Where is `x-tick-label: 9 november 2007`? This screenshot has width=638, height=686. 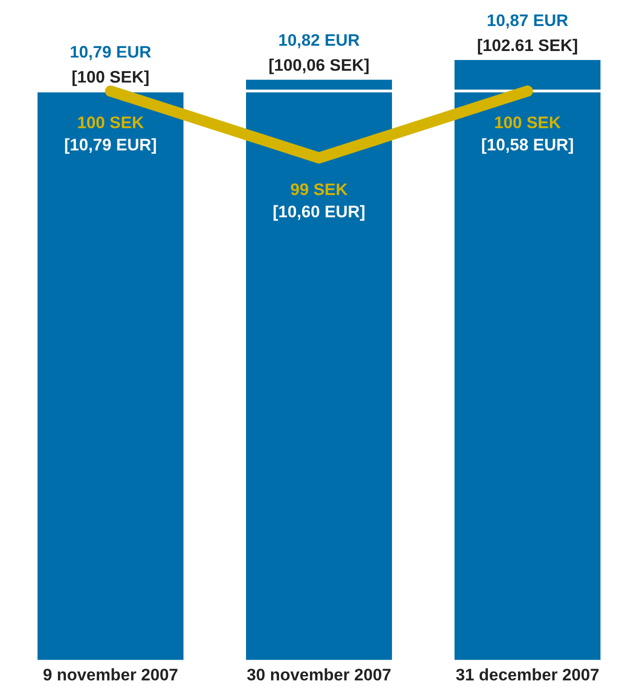 x-tick-label: 9 november 2007 is located at coordinates (110, 674).